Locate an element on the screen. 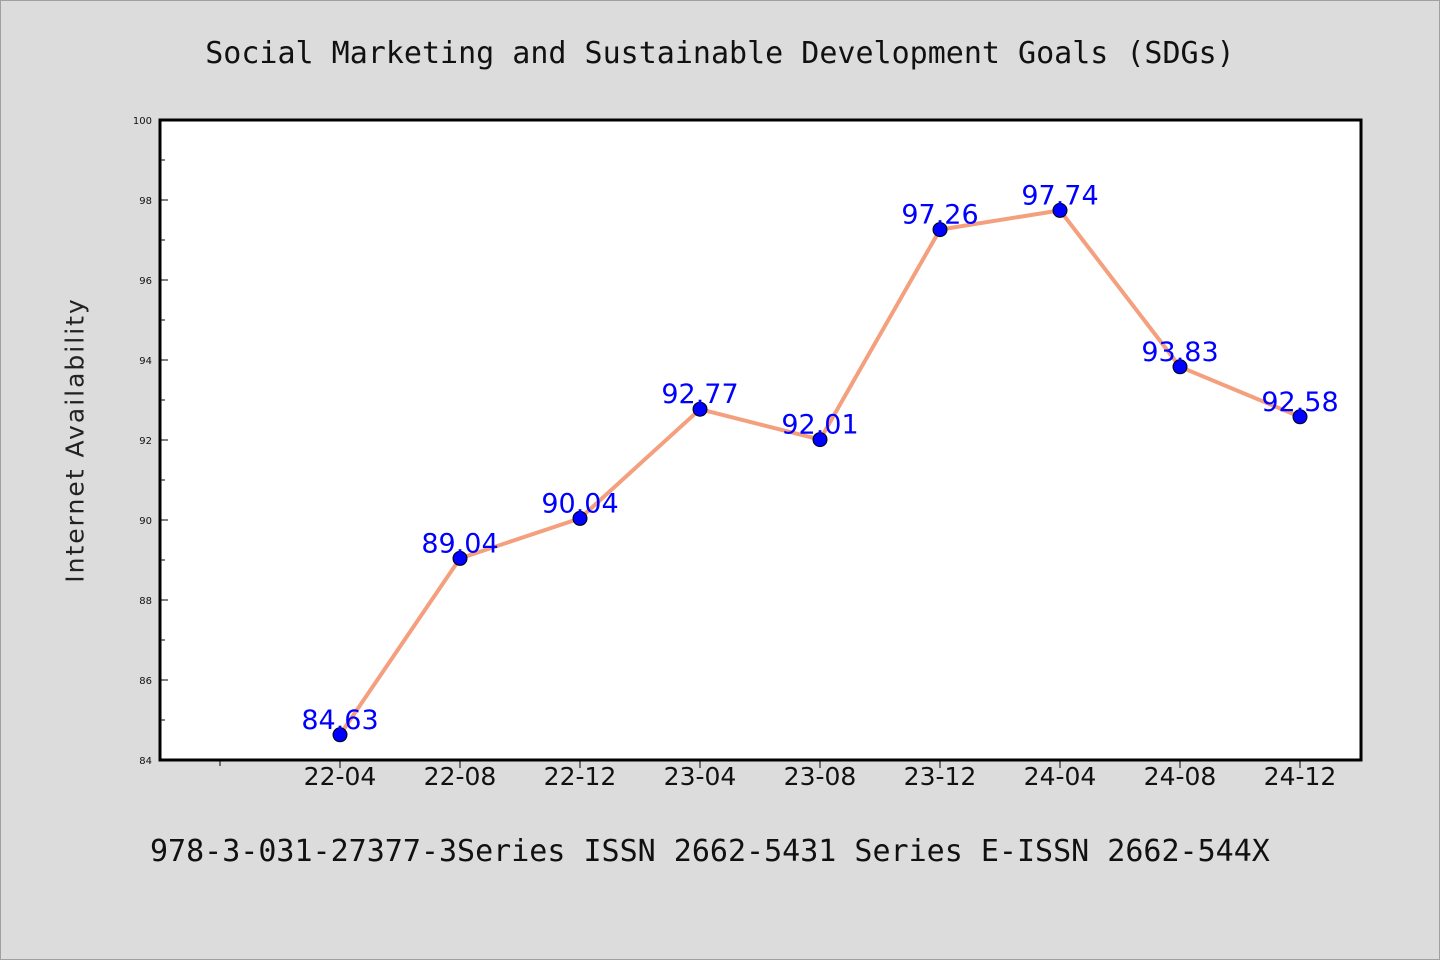 The height and width of the screenshot is (960, 1440). y-tick-label: 100 is located at coordinates (142, 121).